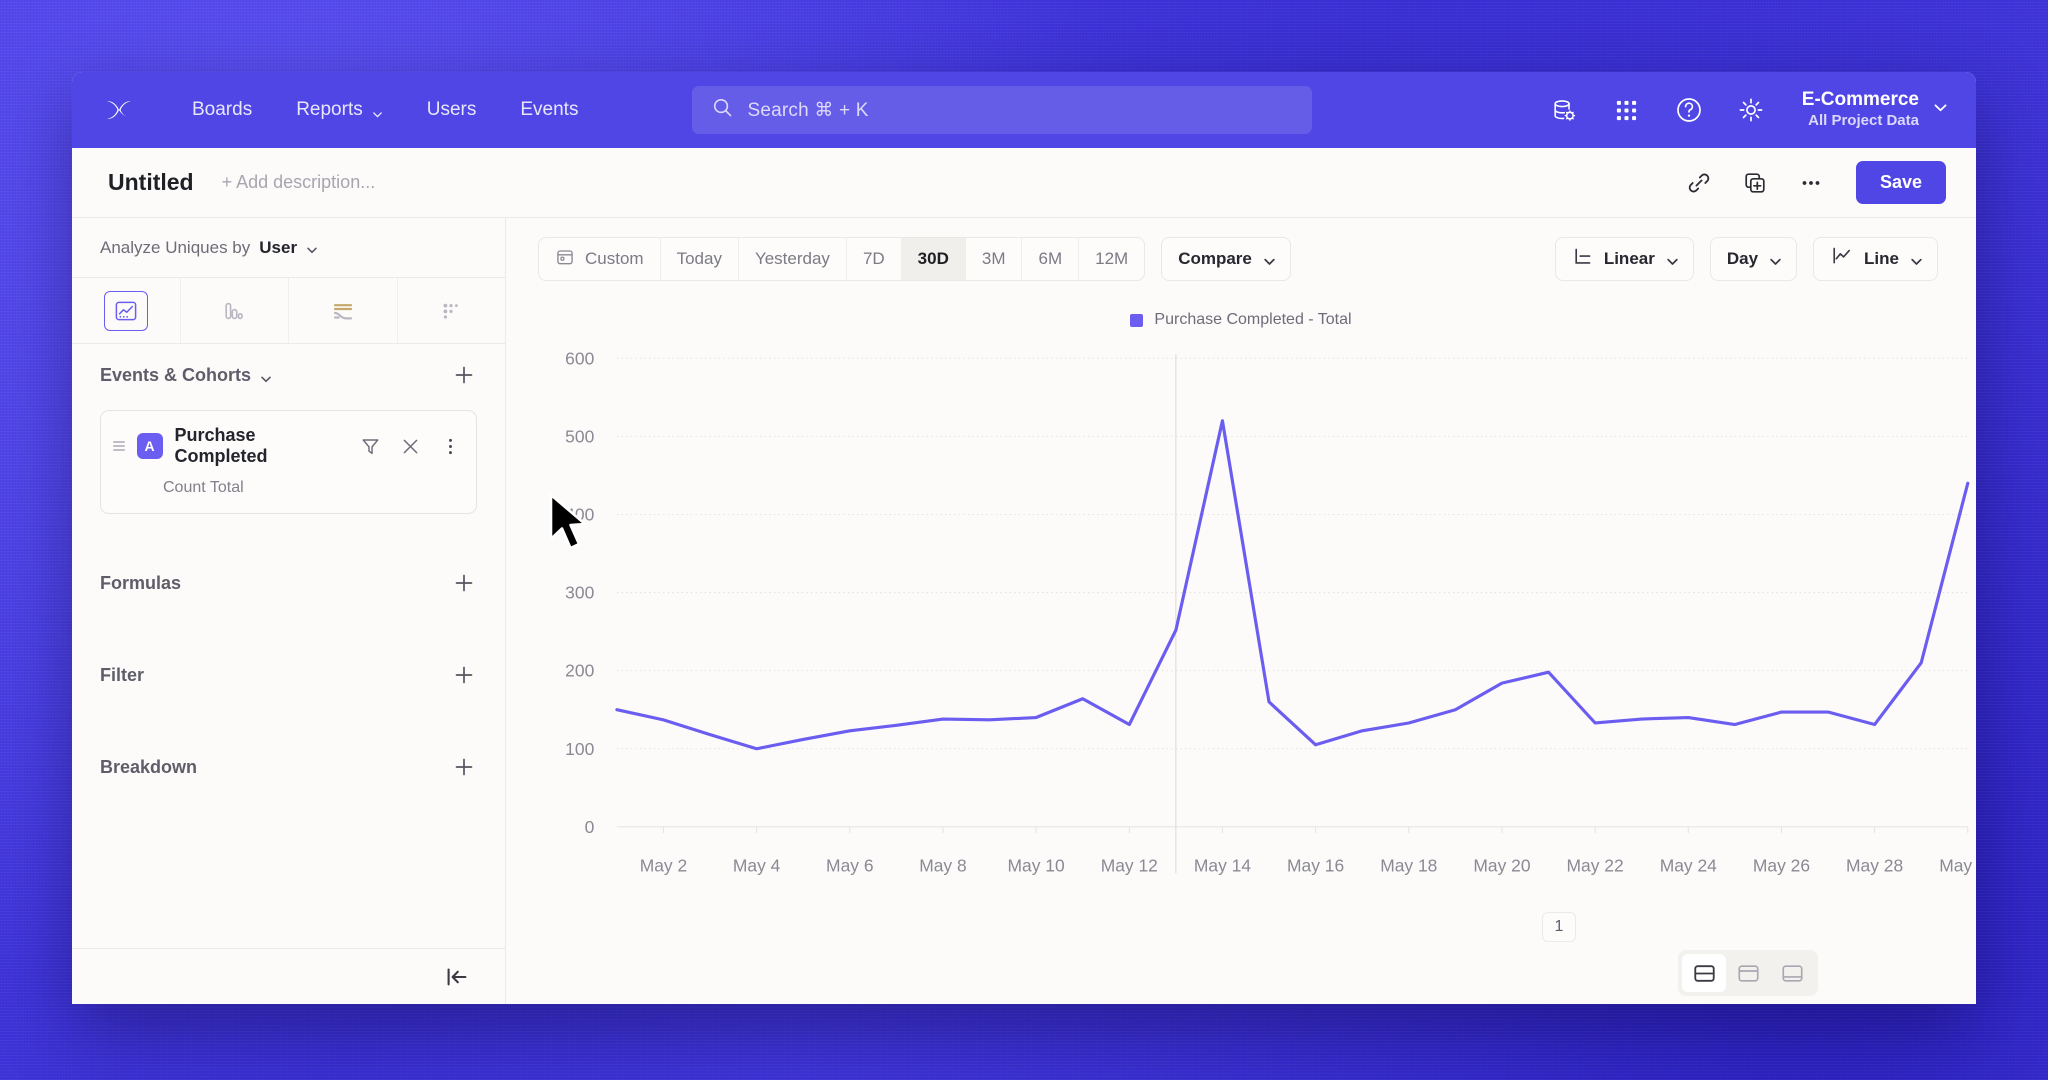 The height and width of the screenshot is (1080, 2048). I want to click on date-range-7d: 7D, so click(874, 259).